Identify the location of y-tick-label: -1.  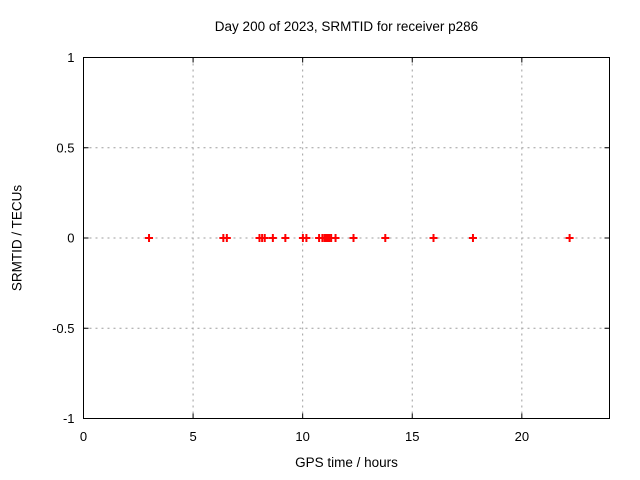
(69, 418).